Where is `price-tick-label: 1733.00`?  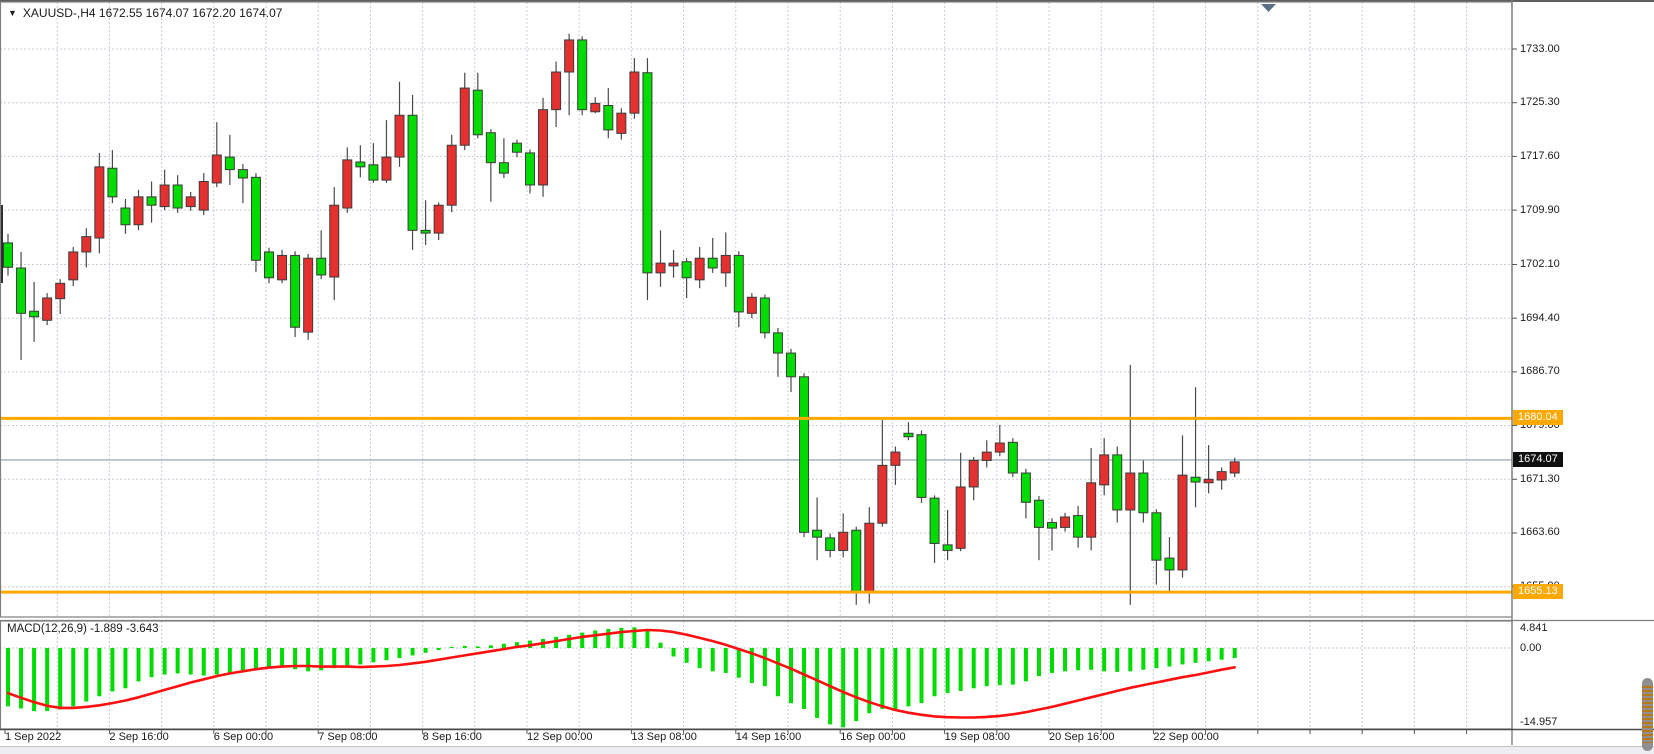 price-tick-label: 1733.00 is located at coordinates (1540, 48).